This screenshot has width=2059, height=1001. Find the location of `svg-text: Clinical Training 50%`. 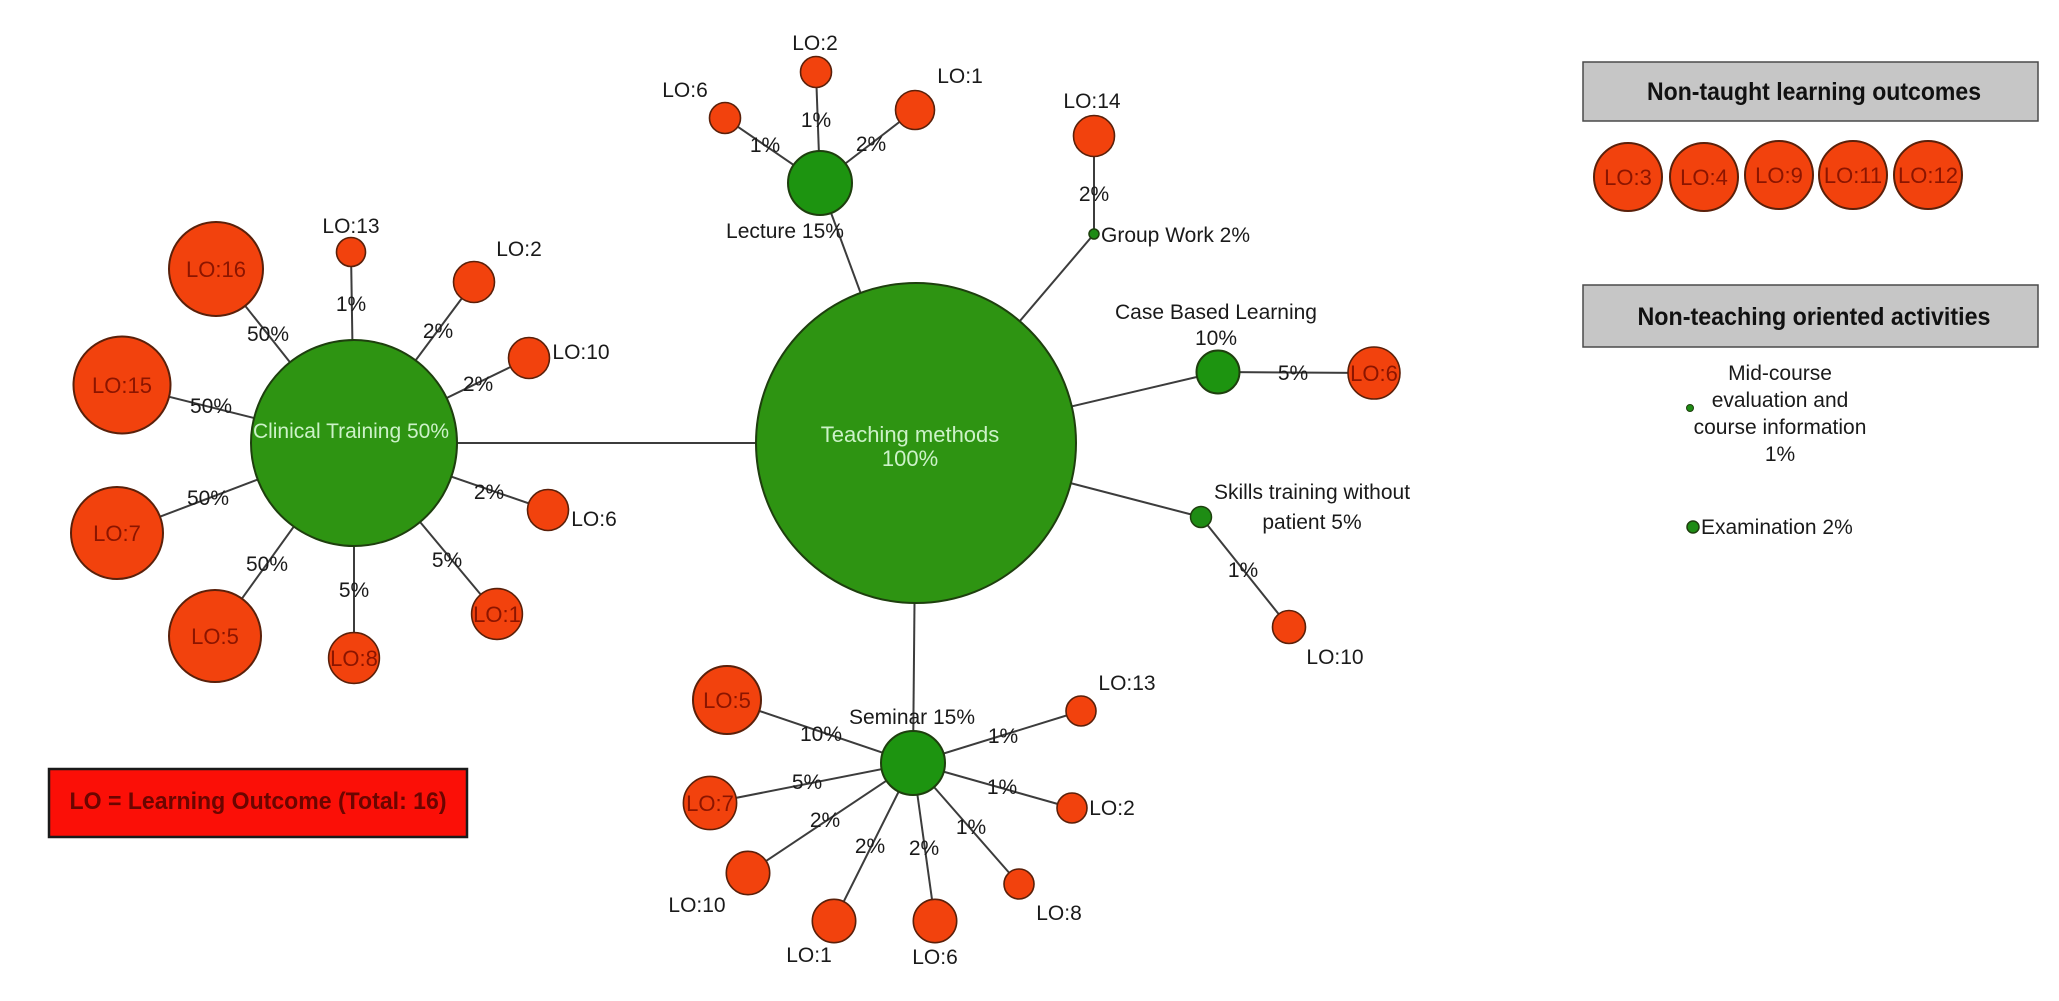

svg-text: Clinical Training 50% is located at coordinates (351, 431).